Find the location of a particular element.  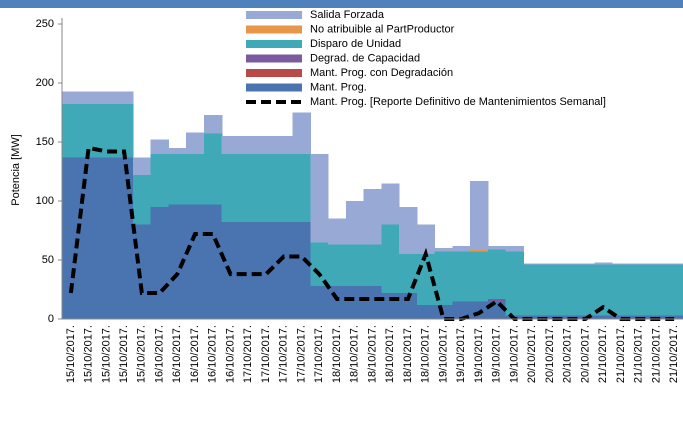

legend-label: Degrad. de Capacidad is located at coordinates (365, 58).